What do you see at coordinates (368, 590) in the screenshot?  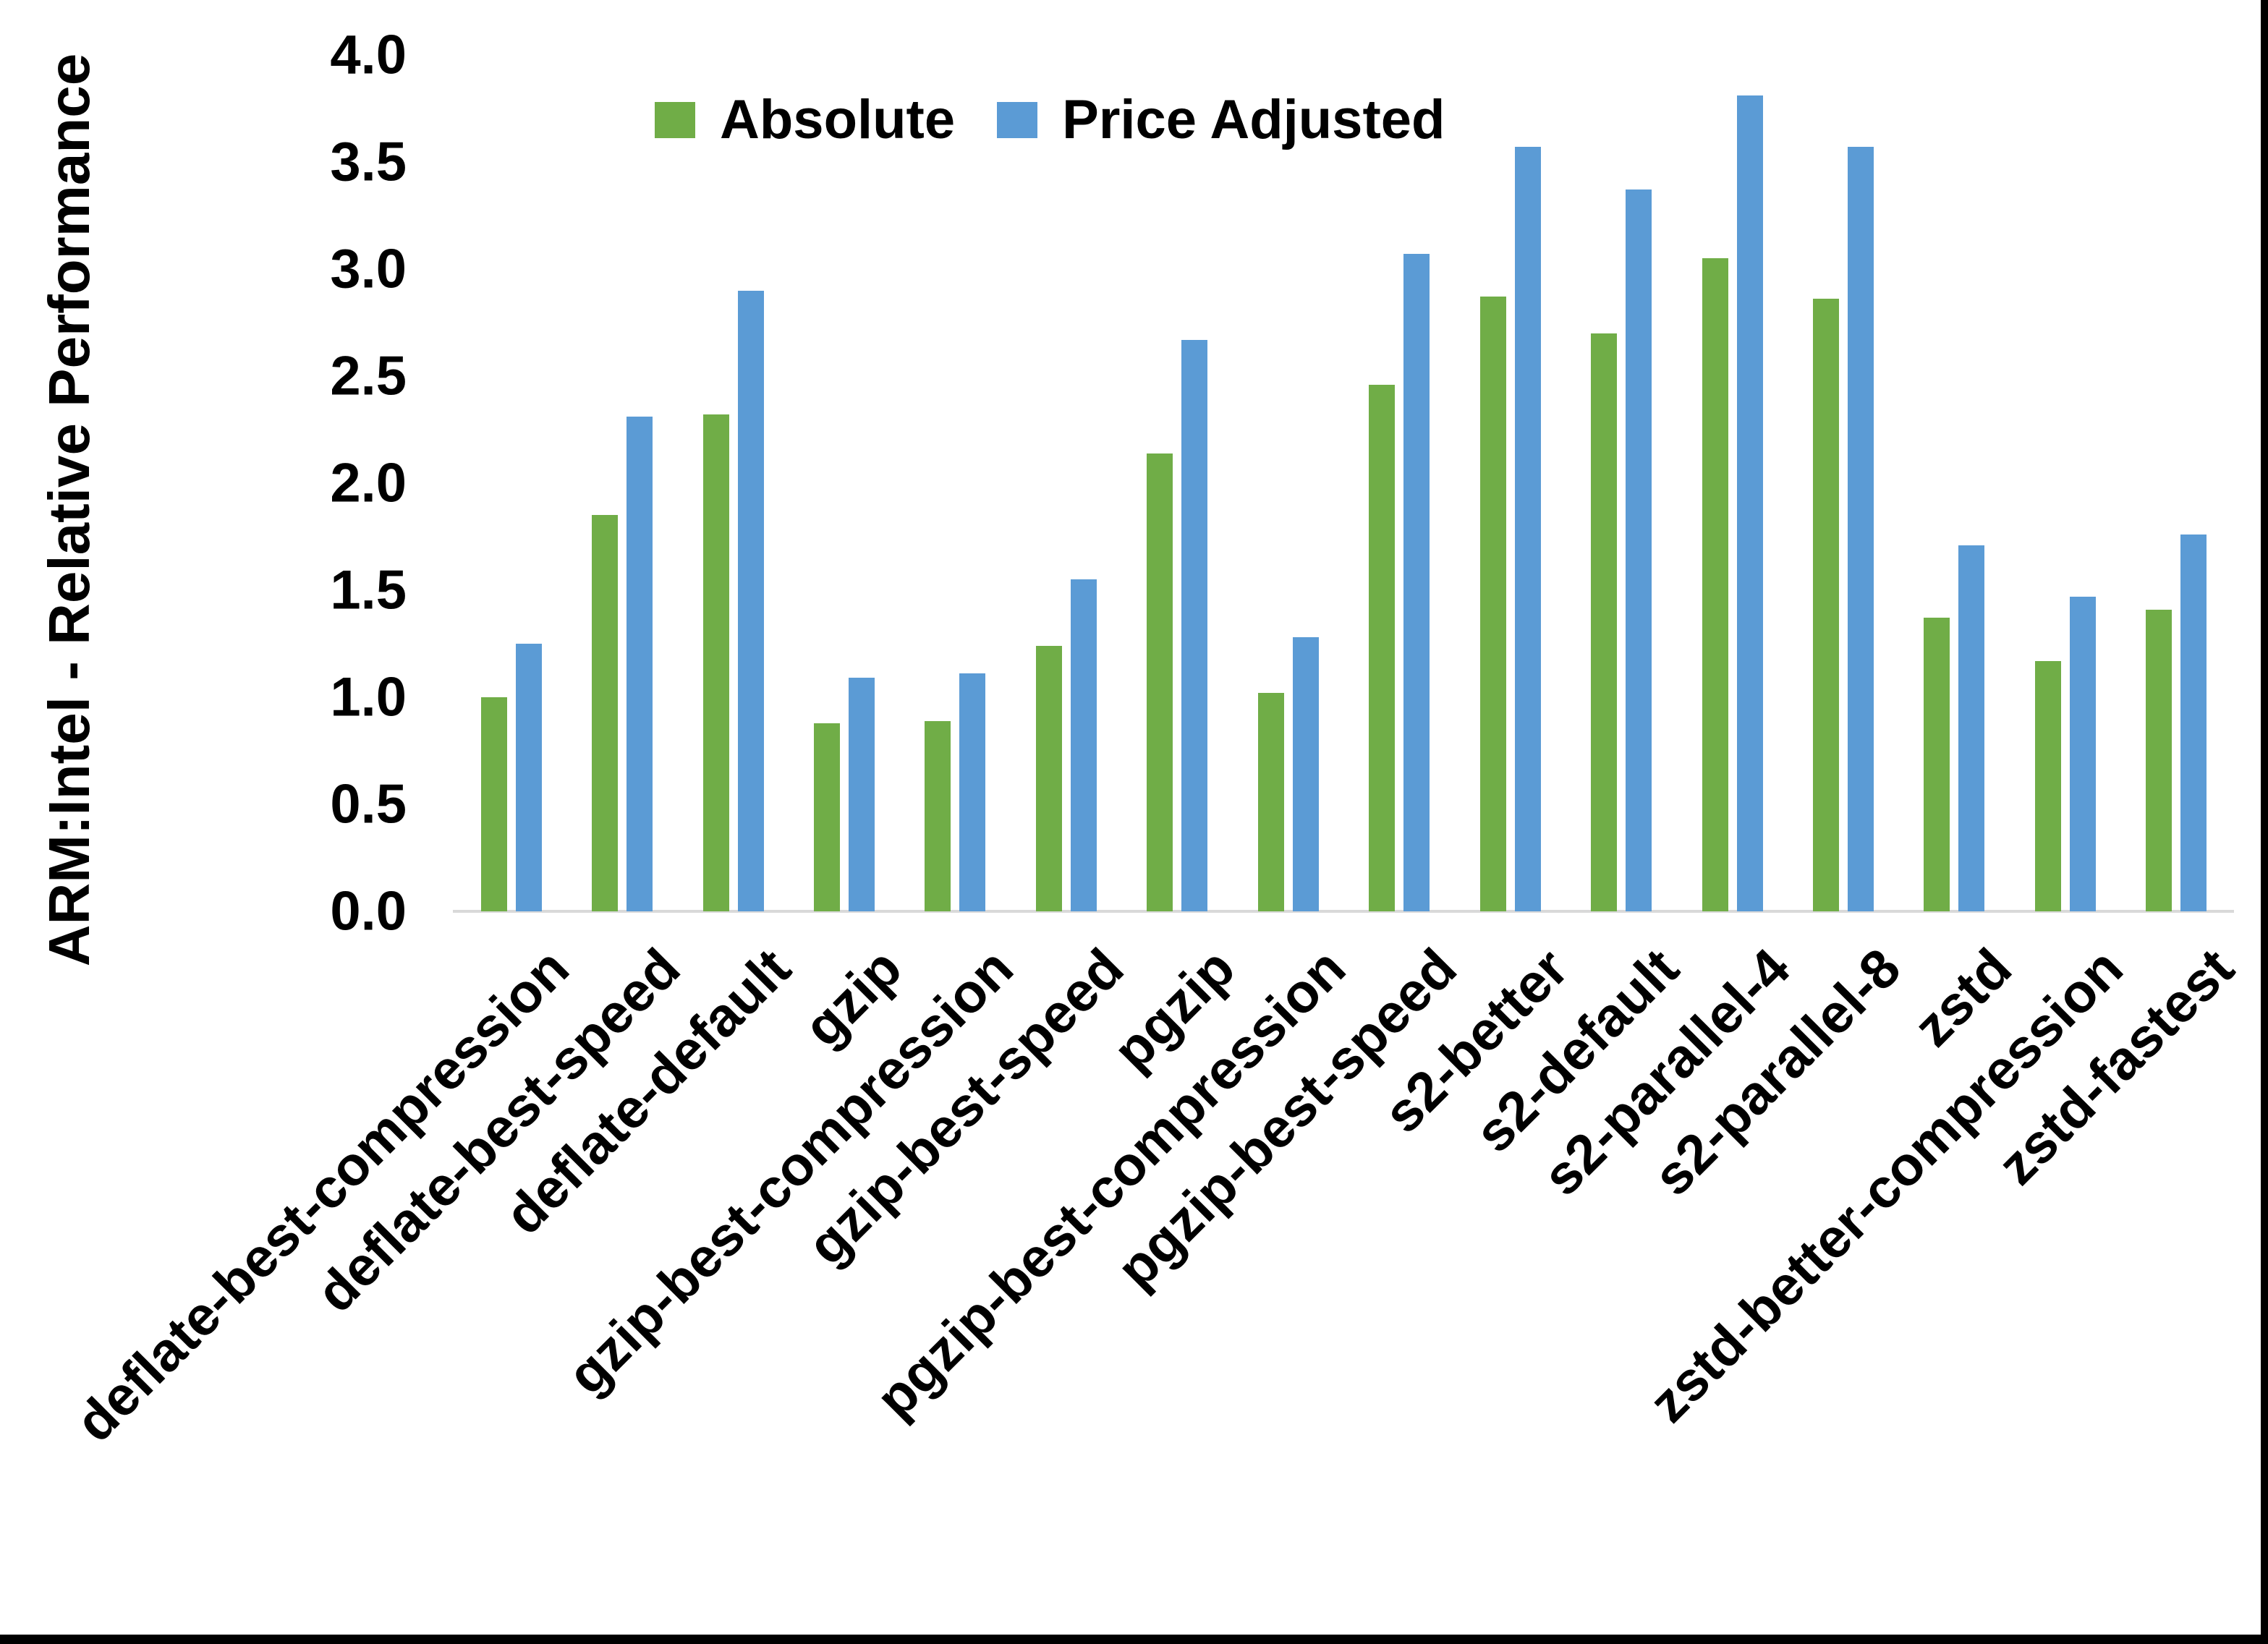 I see `y-tick-label-1.5: 1.5` at bounding box center [368, 590].